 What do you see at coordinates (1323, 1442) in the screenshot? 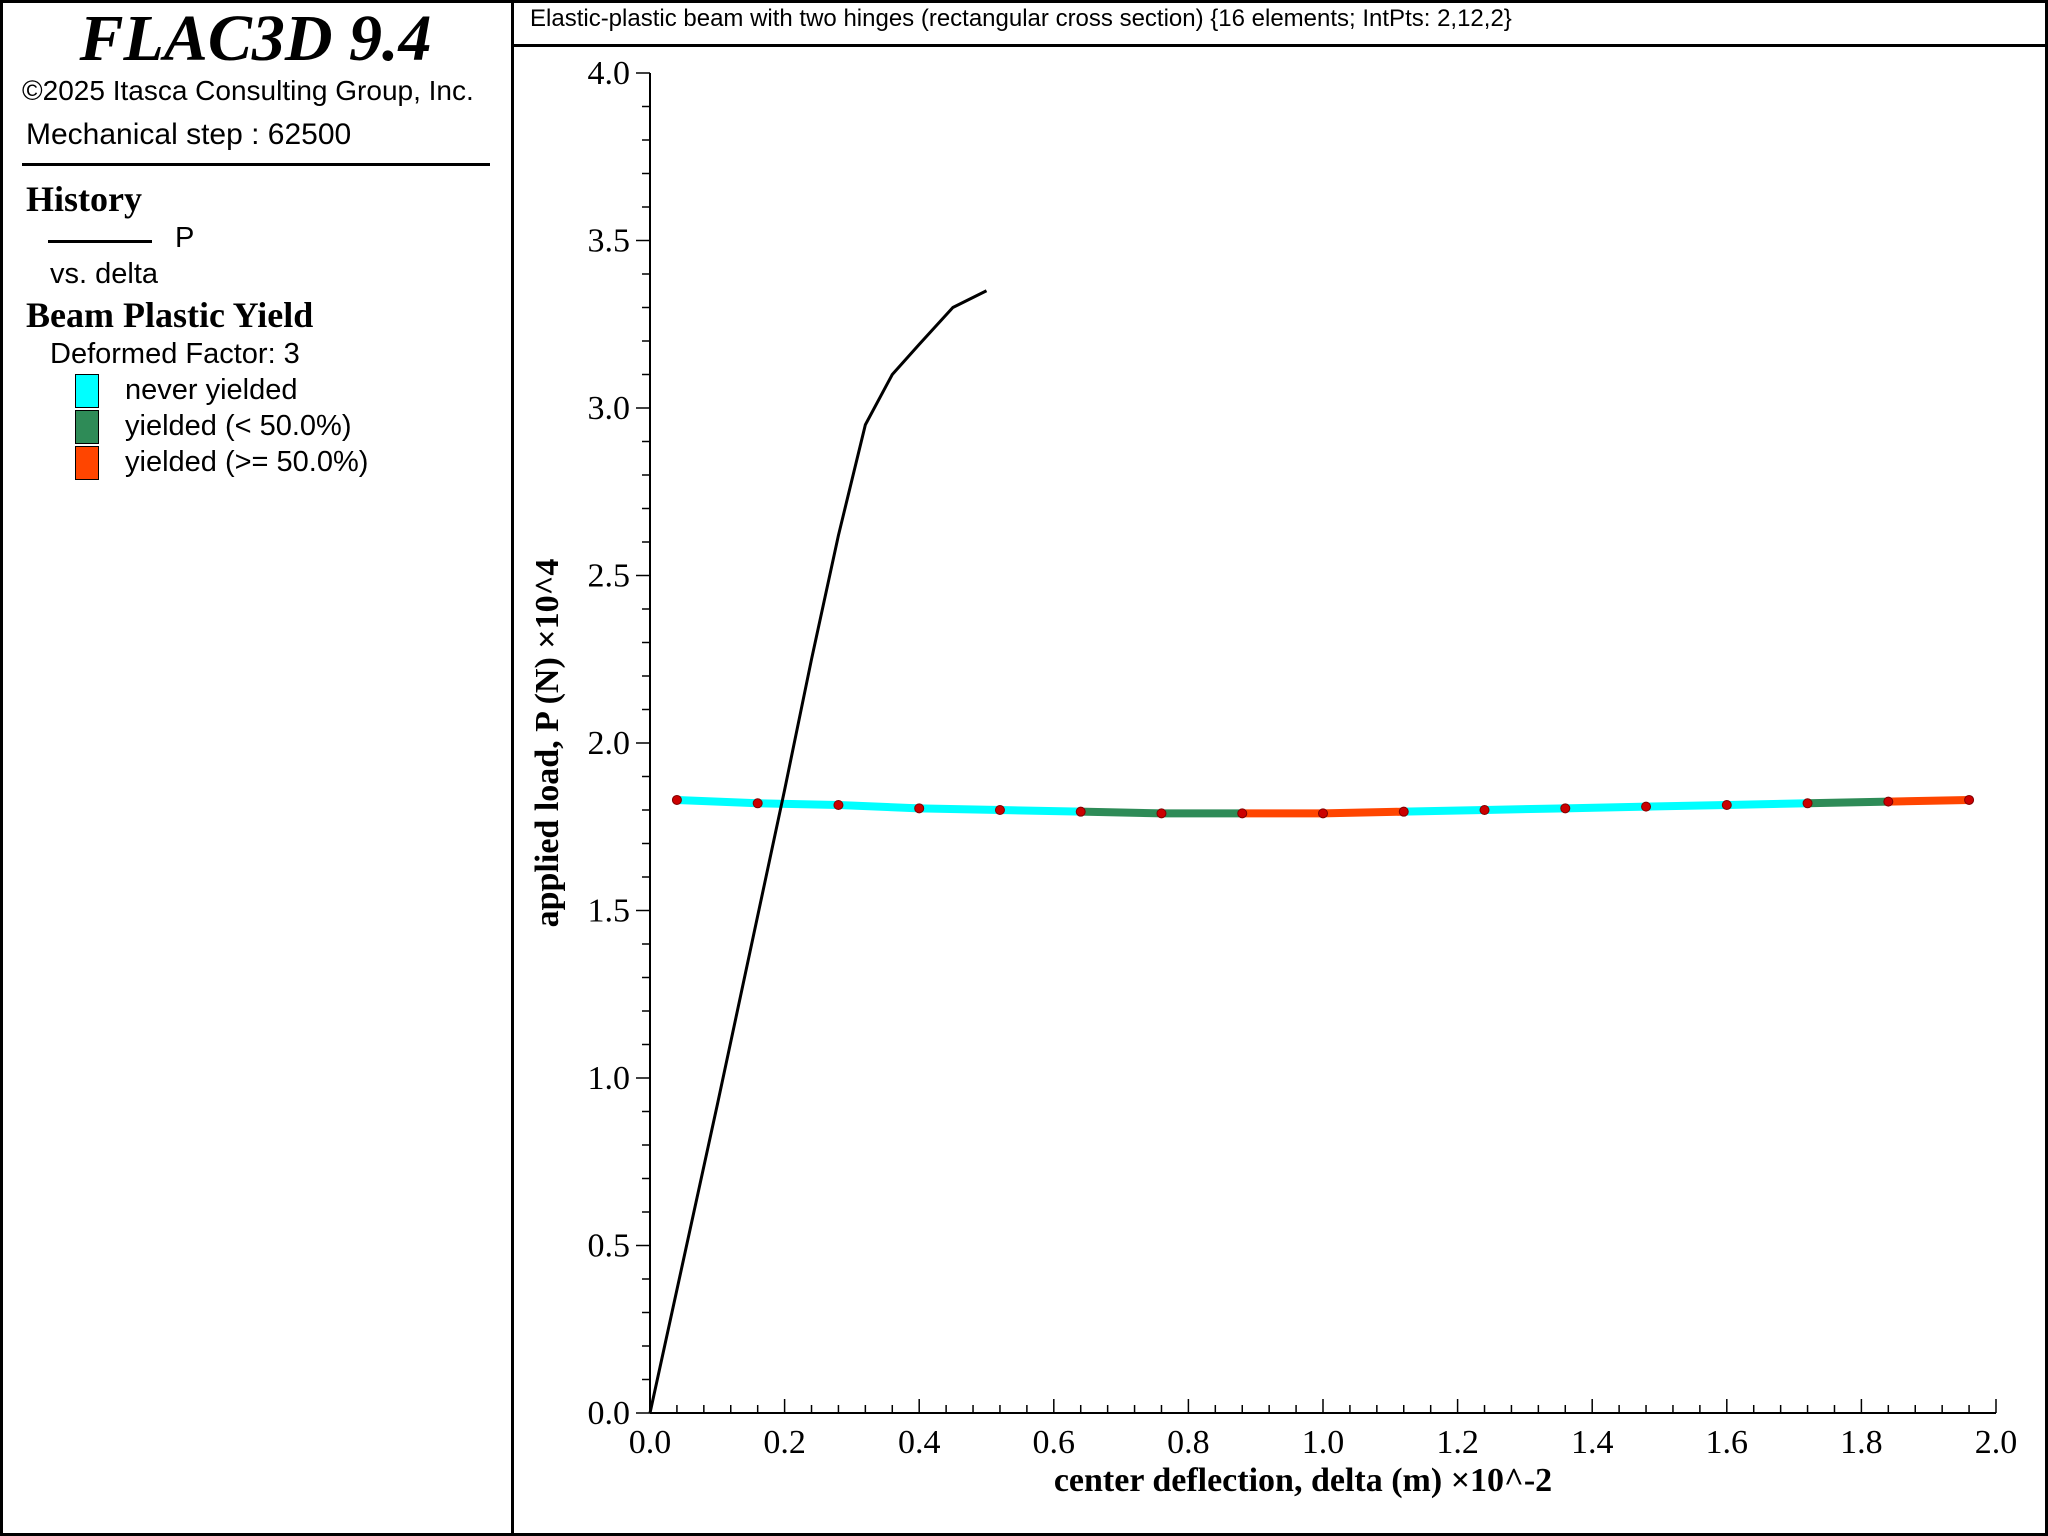
I see `x-tick-label: 1.0` at bounding box center [1323, 1442].